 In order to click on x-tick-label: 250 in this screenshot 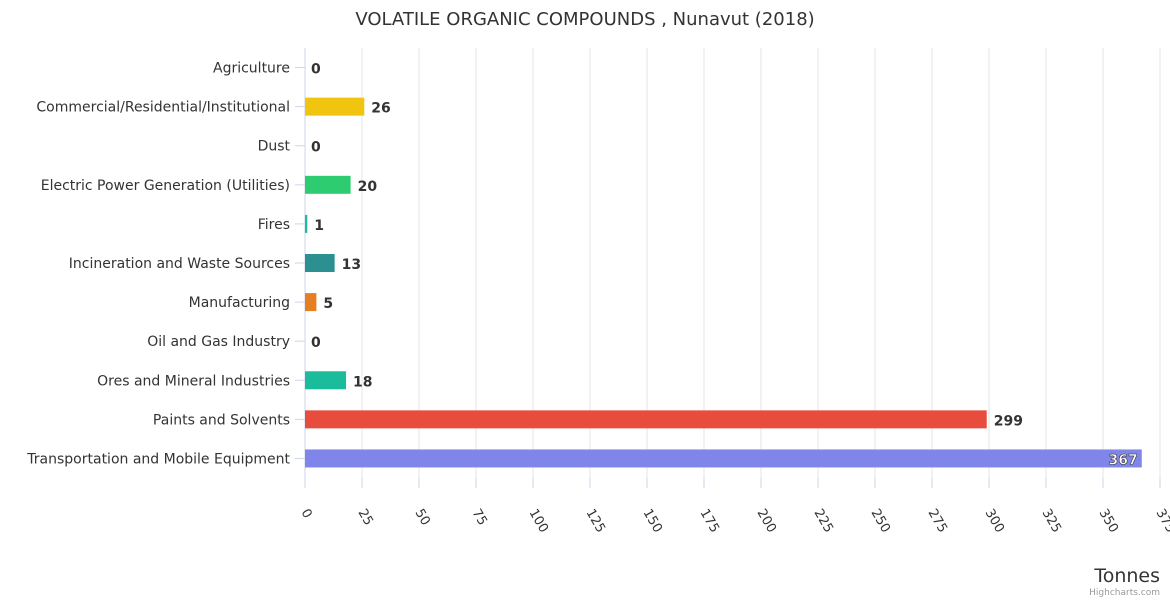, I will do `click(880, 521)`.